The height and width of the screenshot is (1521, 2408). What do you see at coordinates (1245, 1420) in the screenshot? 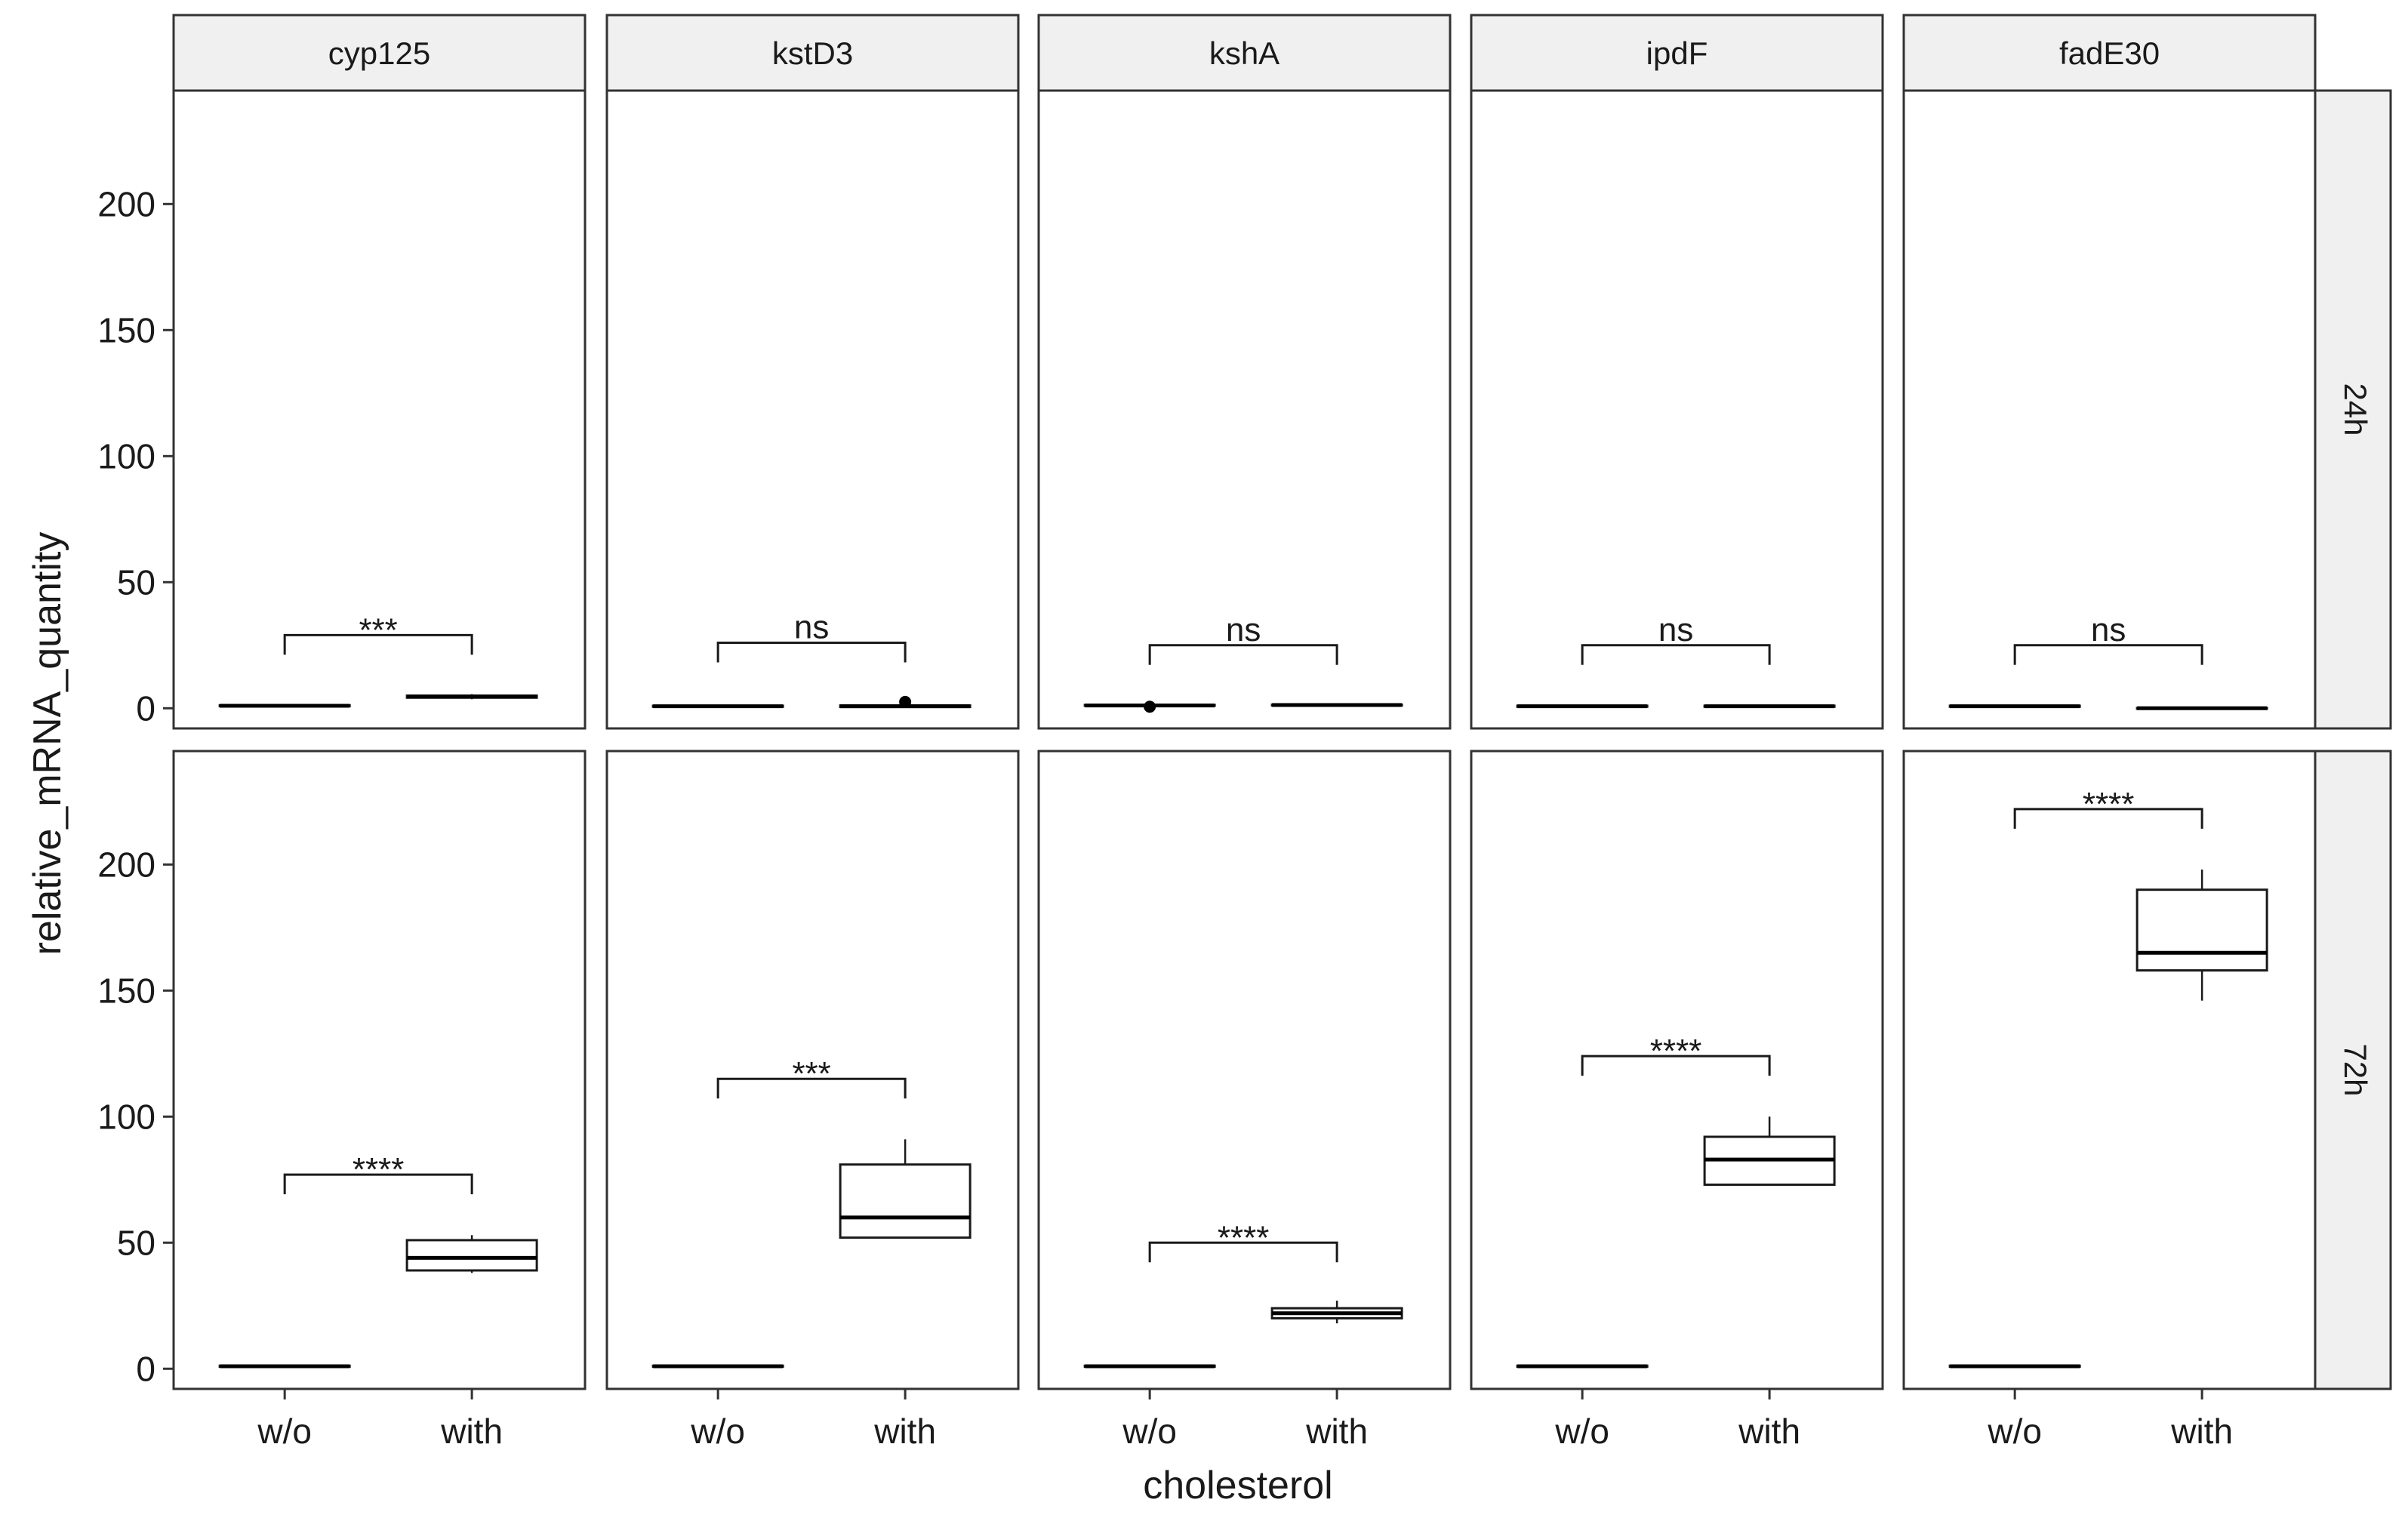
I see `x-axis: w/o with w/o with w/o with w/o with w/o with` at bounding box center [1245, 1420].